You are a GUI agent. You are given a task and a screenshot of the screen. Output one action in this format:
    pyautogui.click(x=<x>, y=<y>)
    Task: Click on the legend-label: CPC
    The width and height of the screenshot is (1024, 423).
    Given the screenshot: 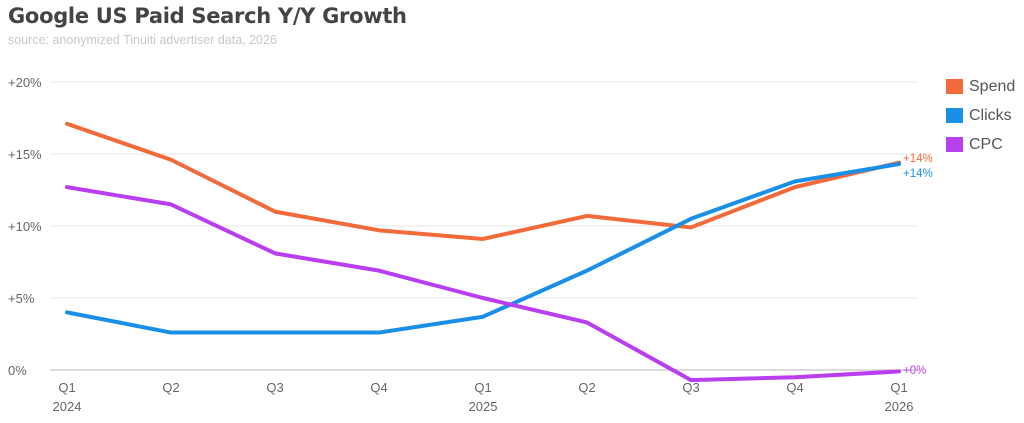 What is the action you would take?
    pyautogui.click(x=986, y=144)
    